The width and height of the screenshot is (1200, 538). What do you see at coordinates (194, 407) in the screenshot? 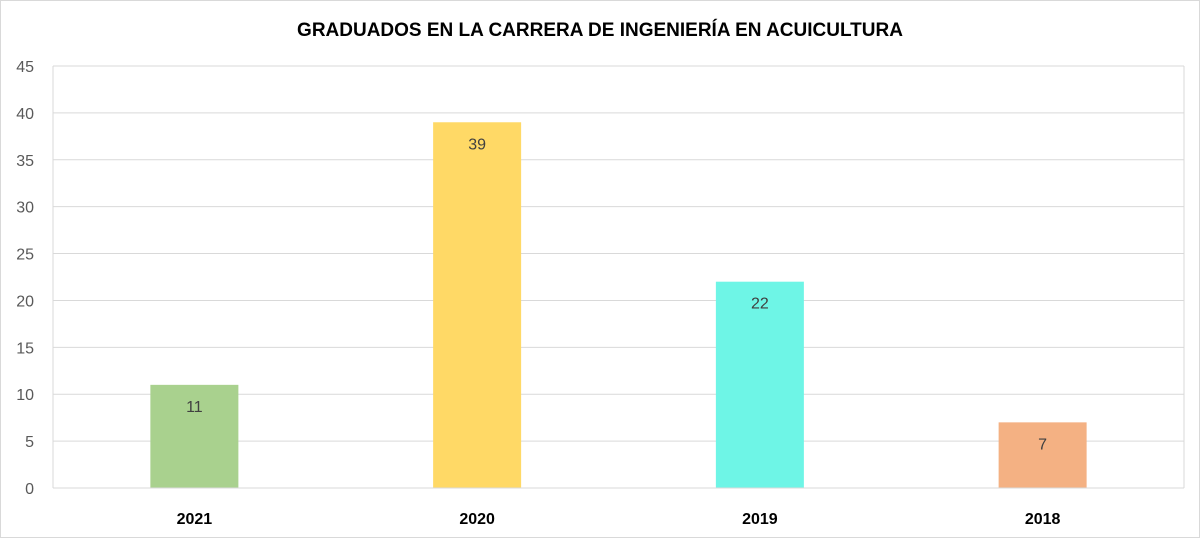
I see `data-label-2021: 11` at bounding box center [194, 407].